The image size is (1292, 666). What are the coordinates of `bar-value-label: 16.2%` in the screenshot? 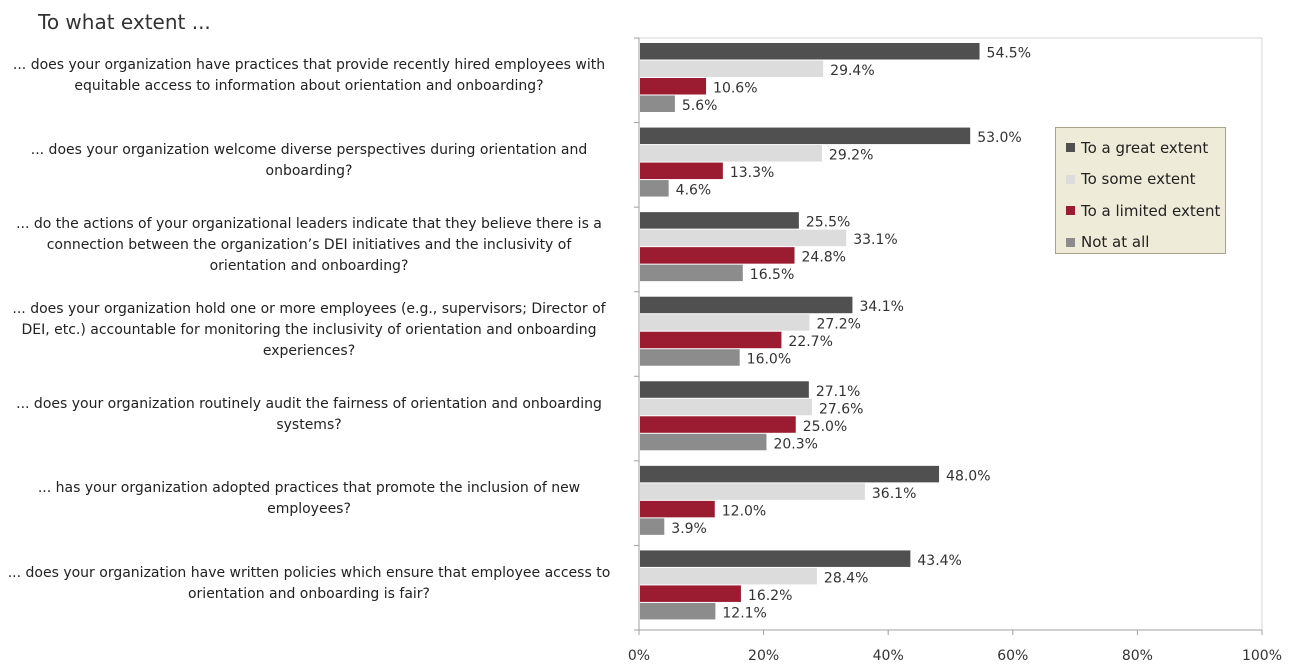 It's located at (770, 596).